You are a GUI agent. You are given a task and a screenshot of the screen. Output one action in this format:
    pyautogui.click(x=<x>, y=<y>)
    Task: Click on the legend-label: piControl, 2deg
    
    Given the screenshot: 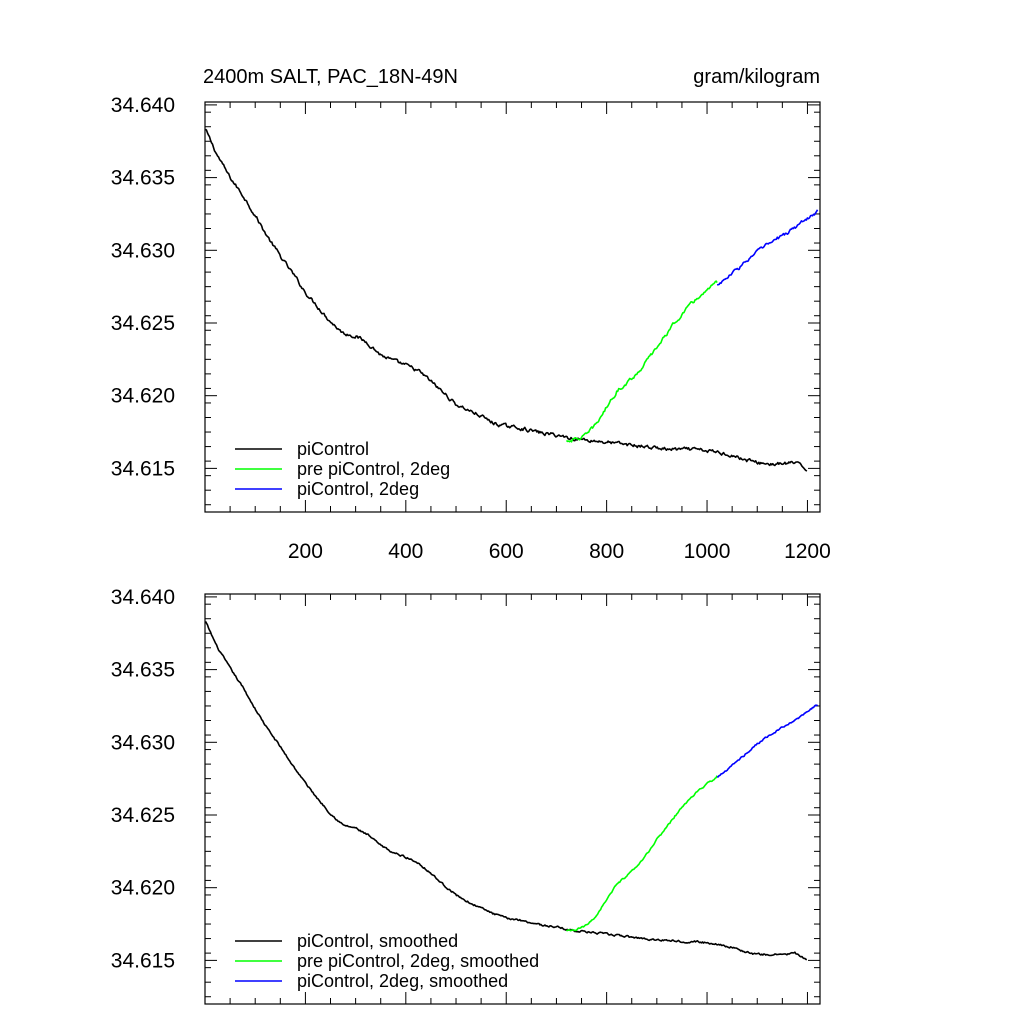 What is the action you would take?
    pyautogui.click(x=358, y=489)
    